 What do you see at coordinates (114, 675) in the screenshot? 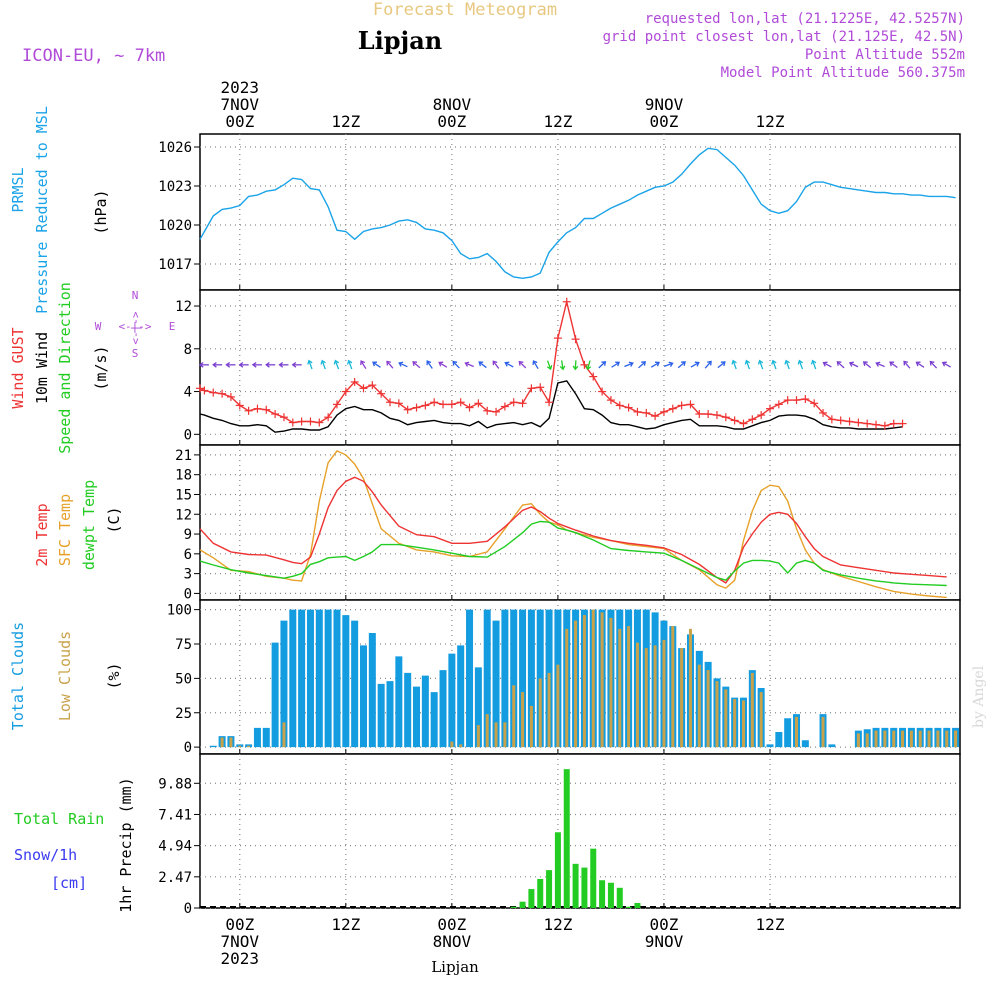
I see `cloud-unit: (%)` at bounding box center [114, 675].